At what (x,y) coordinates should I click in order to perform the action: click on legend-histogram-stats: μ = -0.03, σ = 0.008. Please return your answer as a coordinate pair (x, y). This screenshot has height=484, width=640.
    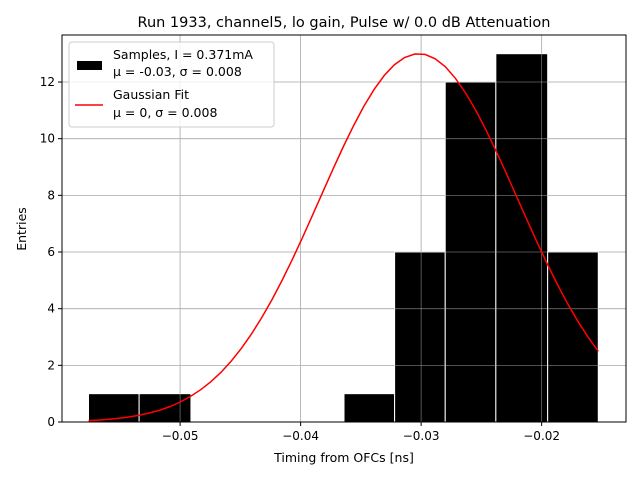
    Looking at the image, I should click on (177, 71).